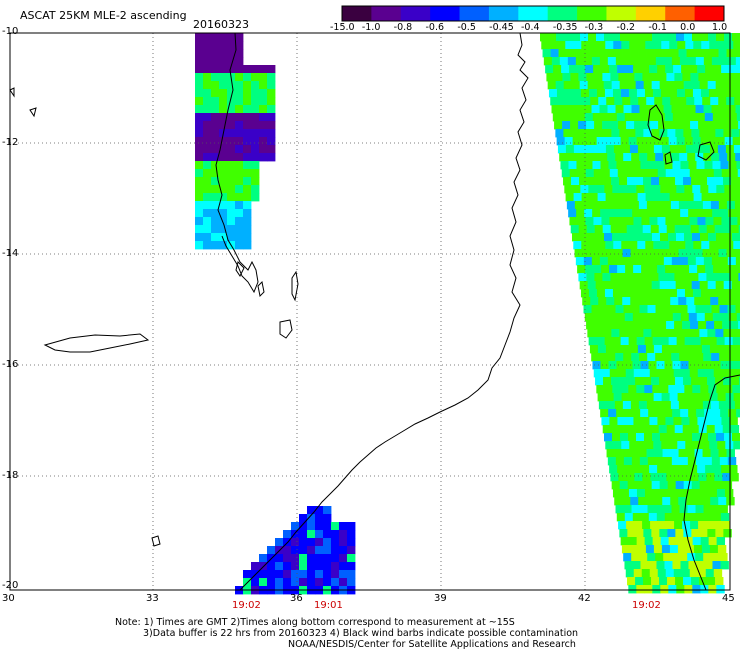 The height and width of the screenshot is (650, 740). I want to click on colorbar-tick-label: 0.0, so click(688, 27).